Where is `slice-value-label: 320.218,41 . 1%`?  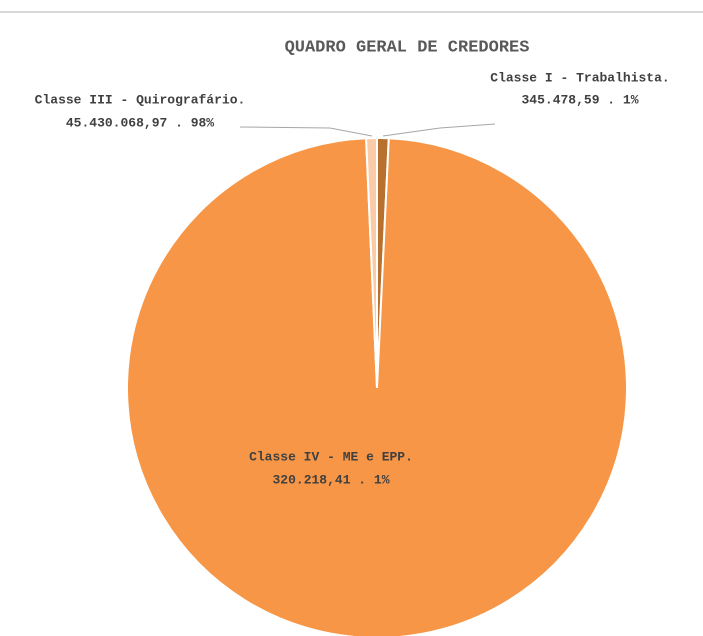
slice-value-label: 320.218,41 . 1% is located at coordinates (330, 479).